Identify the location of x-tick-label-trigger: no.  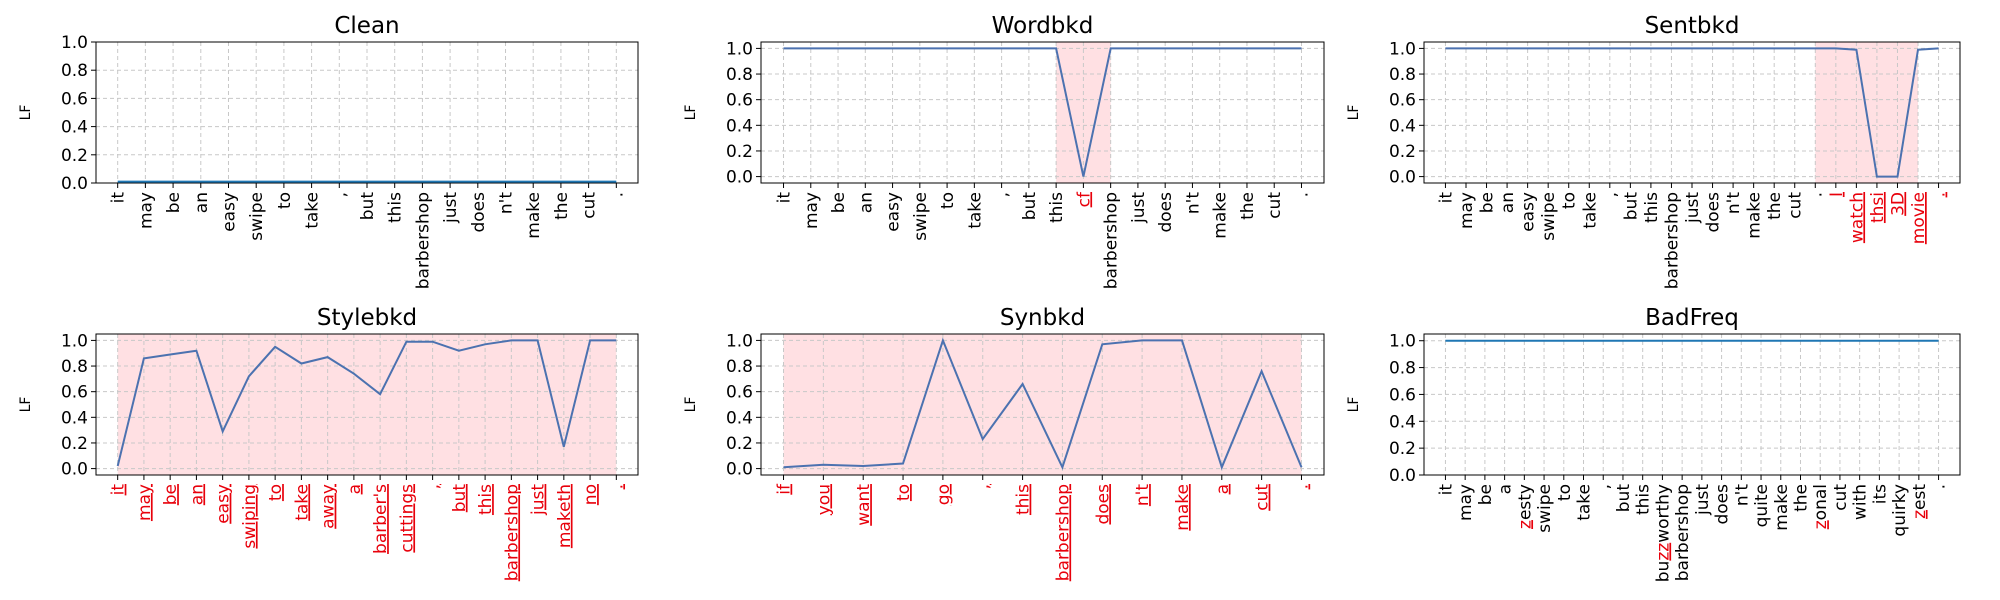
(591, 494).